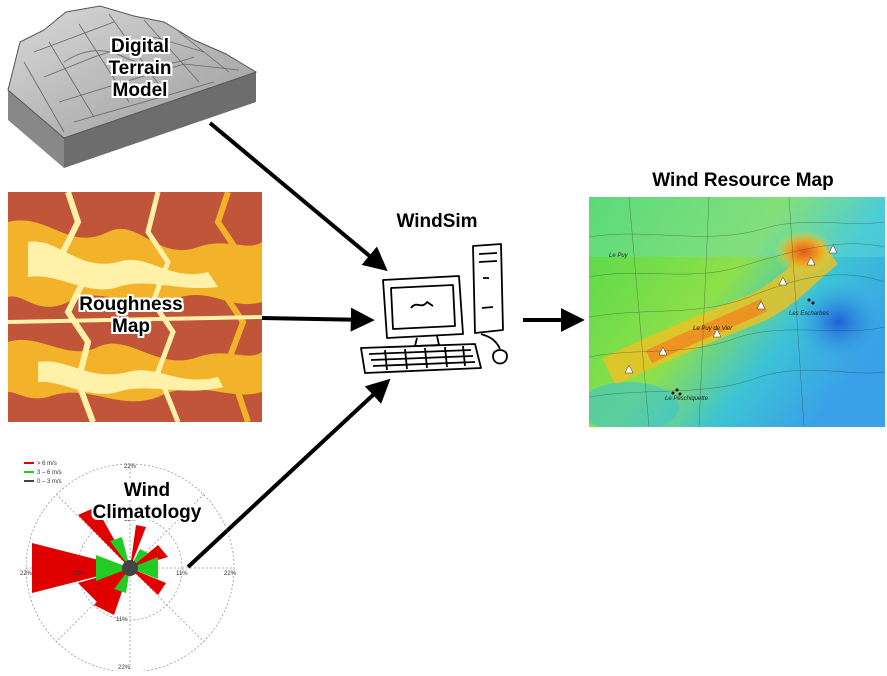 Image resolution: width=887 pixels, height=676 pixels. What do you see at coordinates (230, 574) in the screenshot?
I see `ring-label-right-outer: 22%` at bounding box center [230, 574].